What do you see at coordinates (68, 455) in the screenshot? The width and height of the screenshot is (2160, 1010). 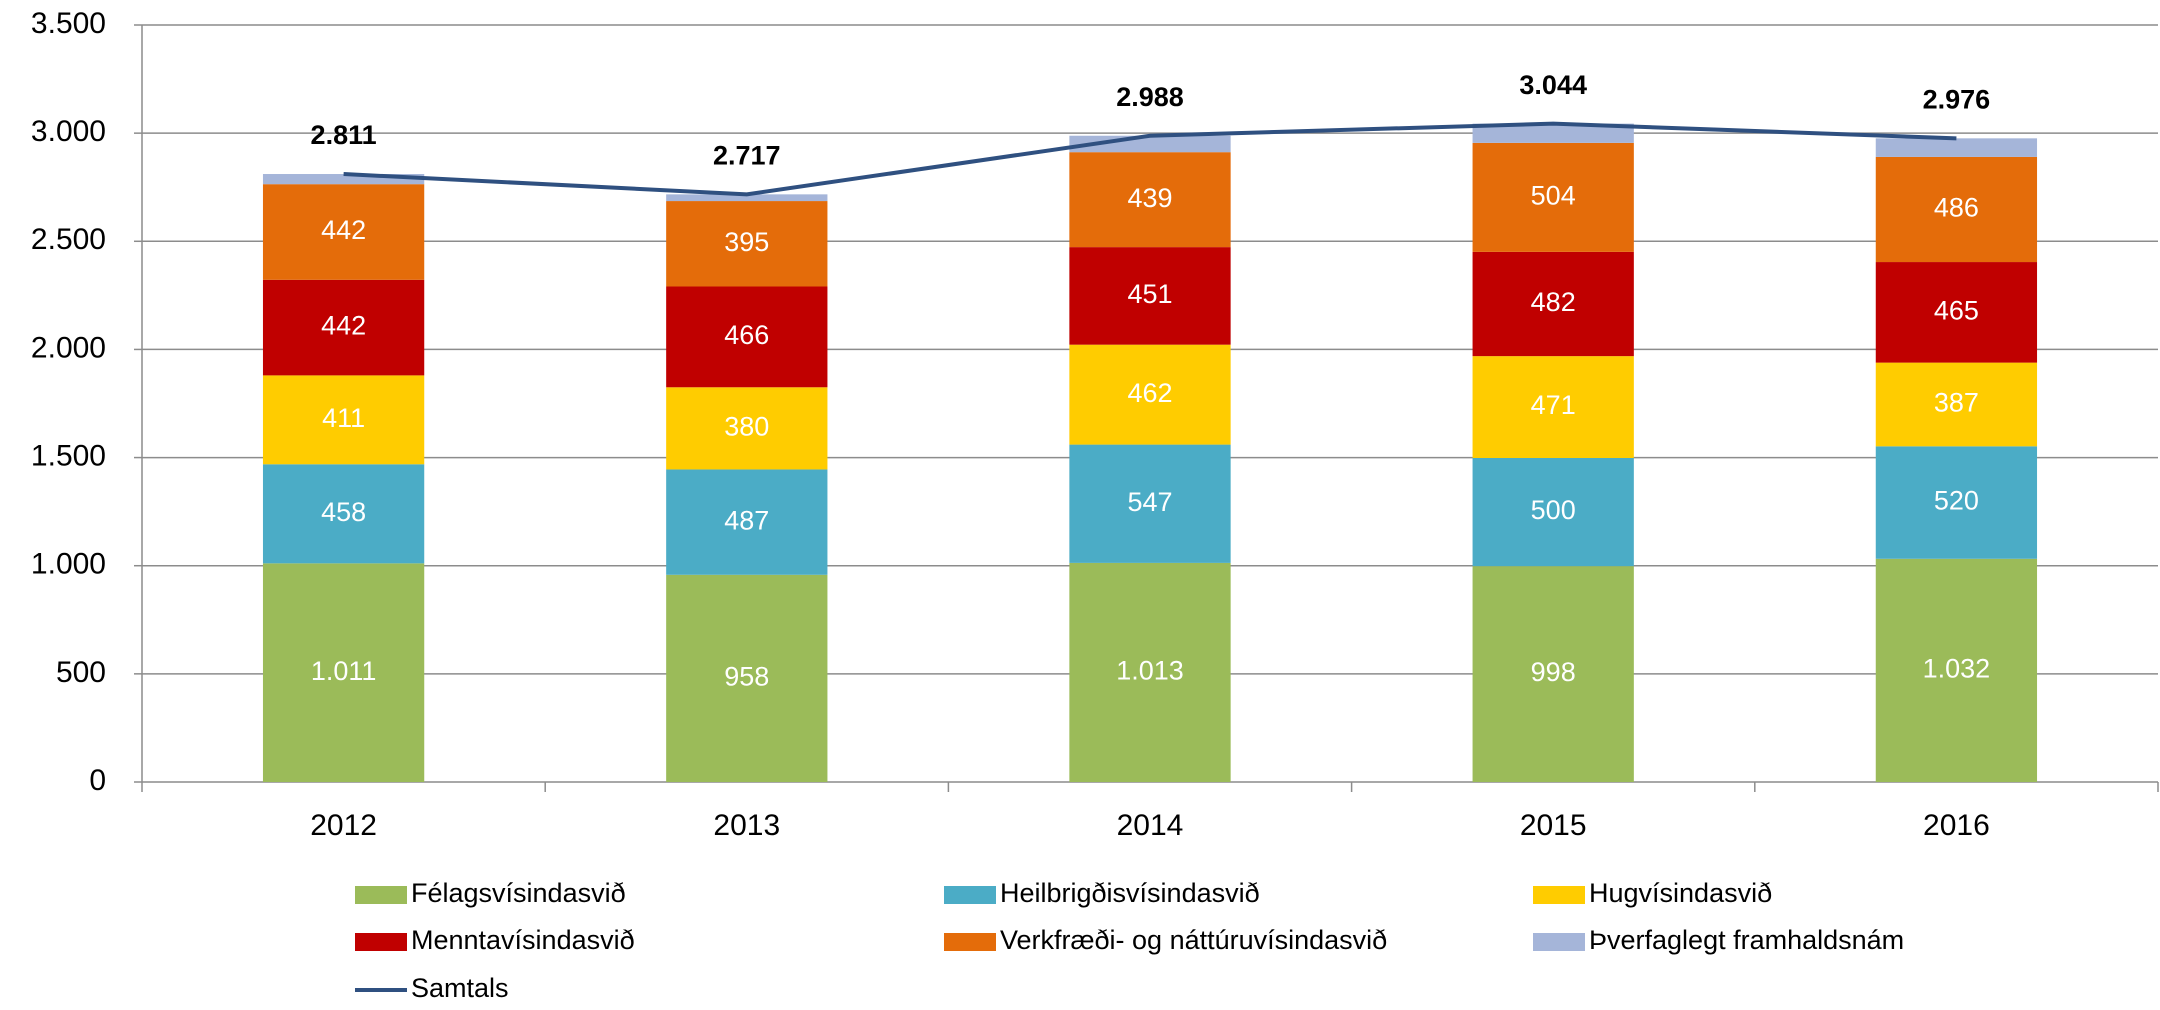 I see `y-tick-label: 1.500` at bounding box center [68, 455].